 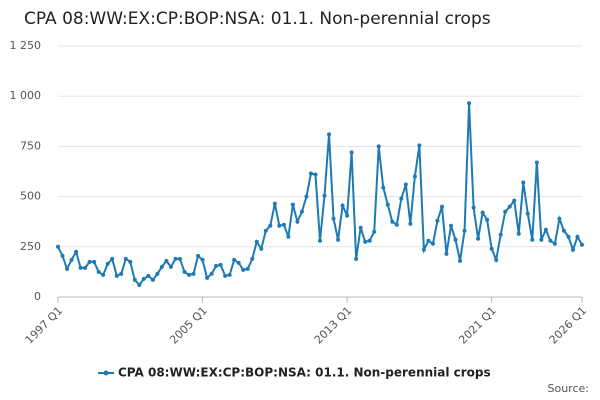 I want to click on y-tick-label: 0, so click(x=37, y=296).